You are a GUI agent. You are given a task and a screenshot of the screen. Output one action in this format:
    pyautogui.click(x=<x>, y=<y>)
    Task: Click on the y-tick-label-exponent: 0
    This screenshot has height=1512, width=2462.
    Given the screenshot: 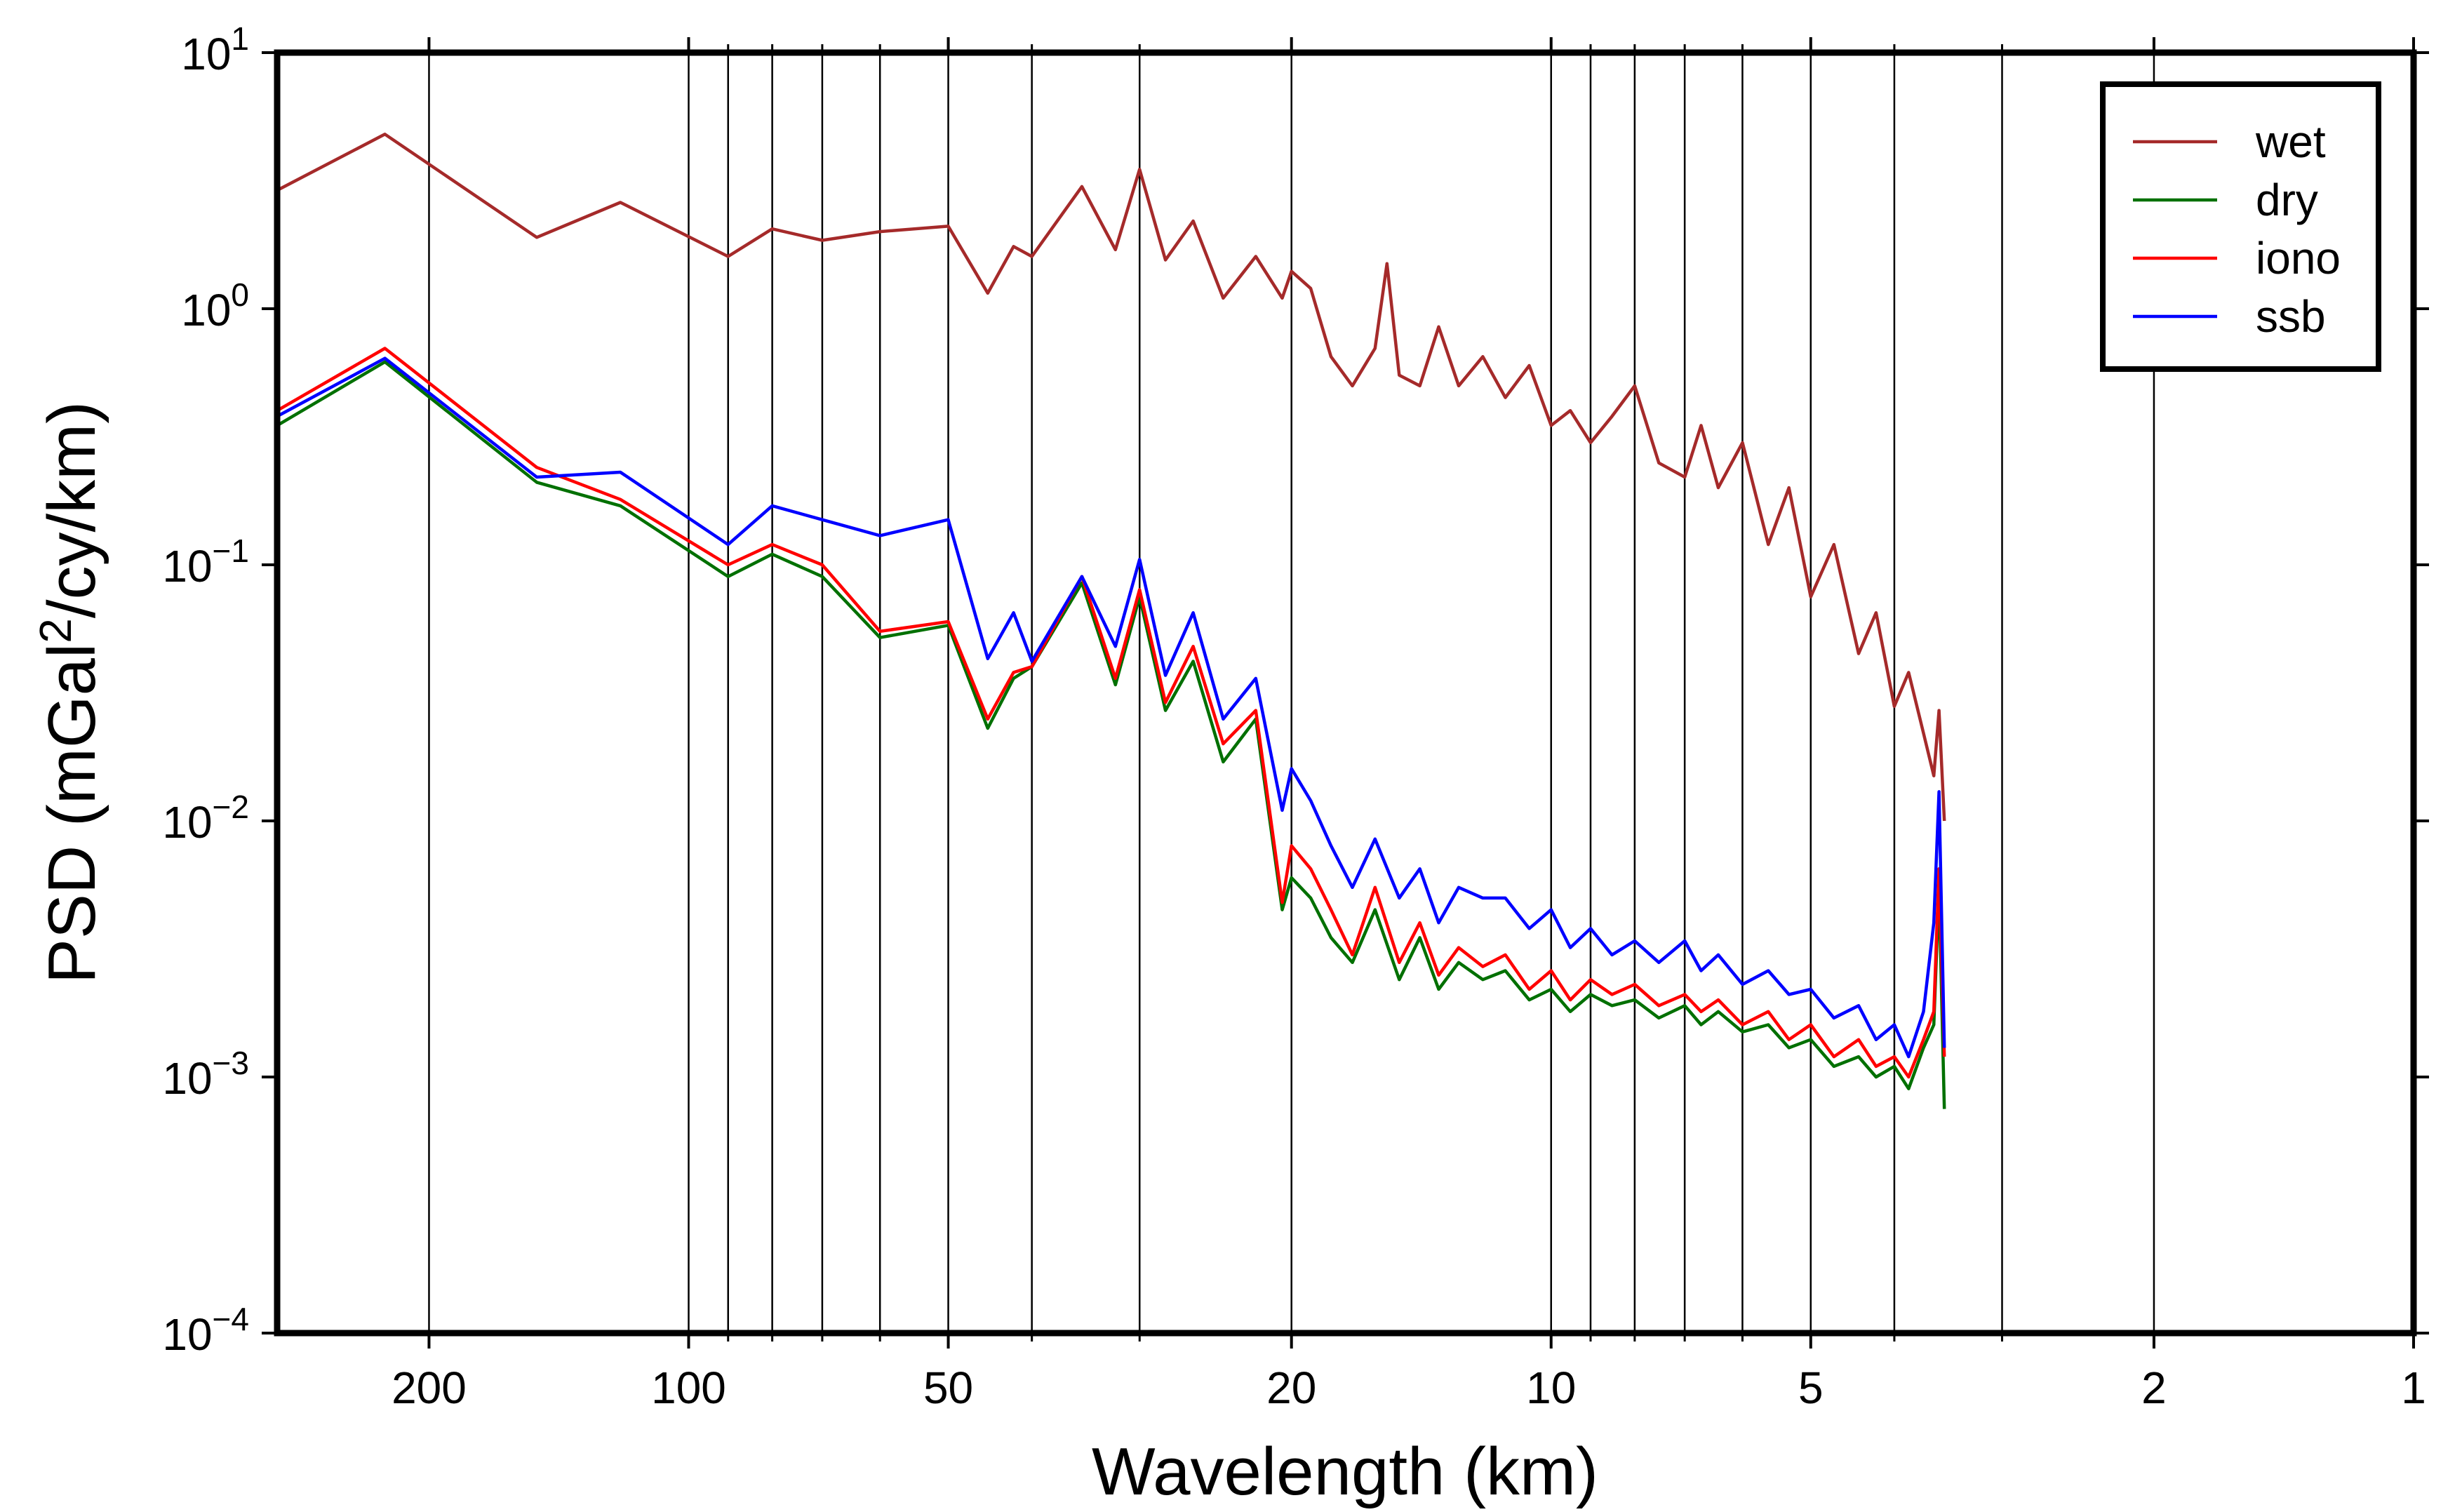 What is the action you would take?
    pyautogui.click(x=240, y=294)
    